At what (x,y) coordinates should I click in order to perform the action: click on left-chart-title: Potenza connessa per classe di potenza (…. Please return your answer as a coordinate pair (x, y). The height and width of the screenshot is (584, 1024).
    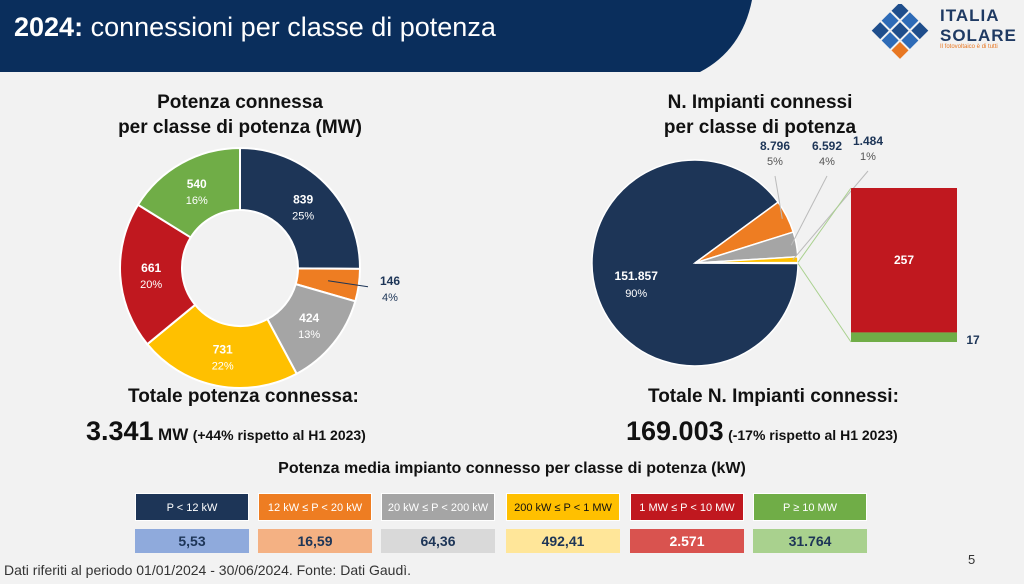
    Looking at the image, I should click on (240, 115).